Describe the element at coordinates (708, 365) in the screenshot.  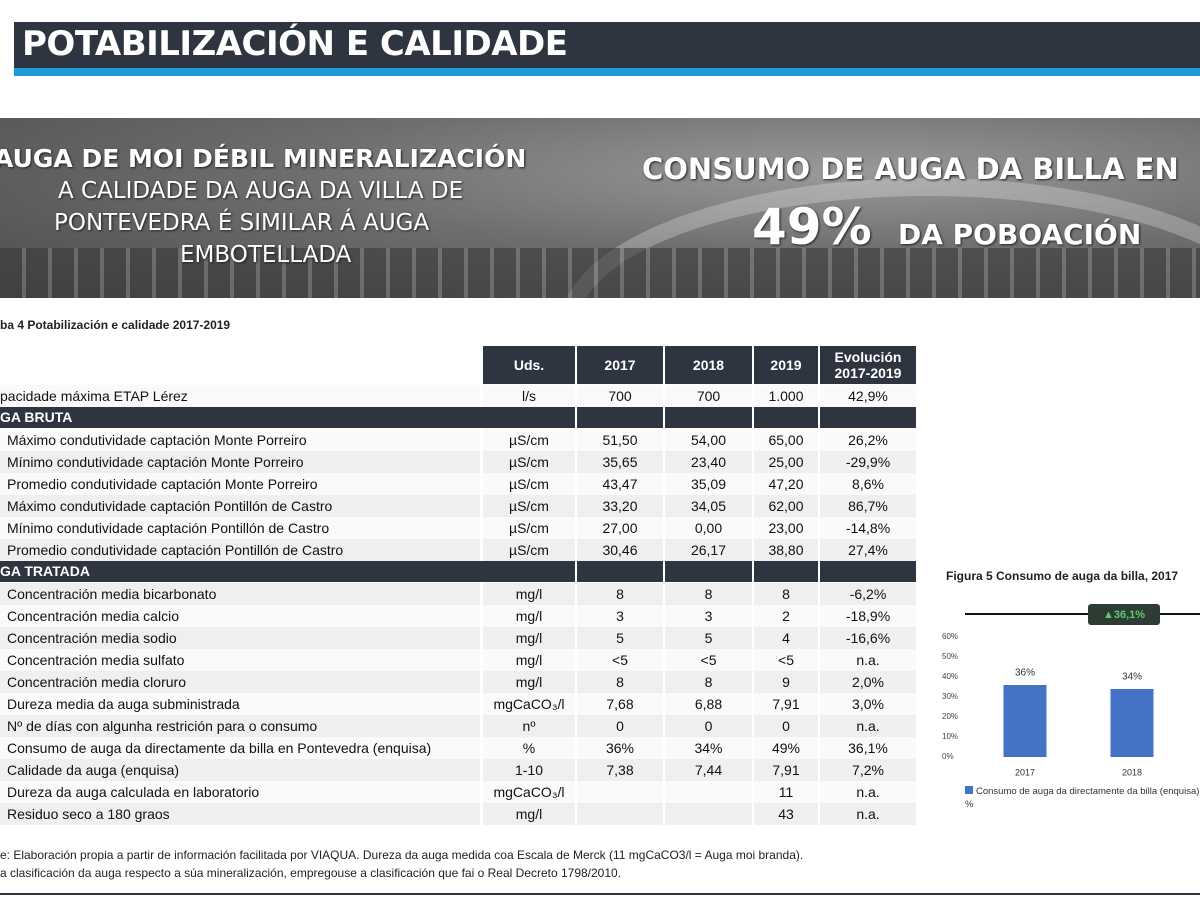
I see `column-header: 2018` at that location.